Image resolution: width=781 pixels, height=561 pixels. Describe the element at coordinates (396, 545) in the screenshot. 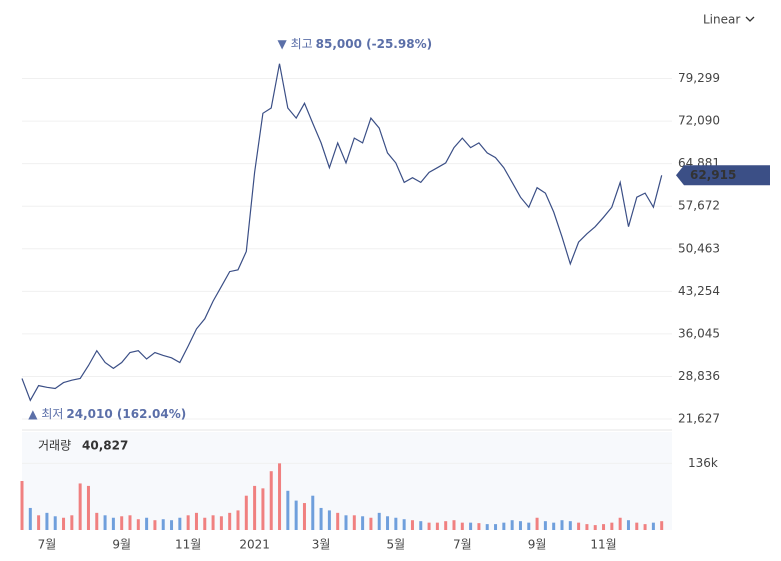

I see `x-tick-label: 5월` at that location.